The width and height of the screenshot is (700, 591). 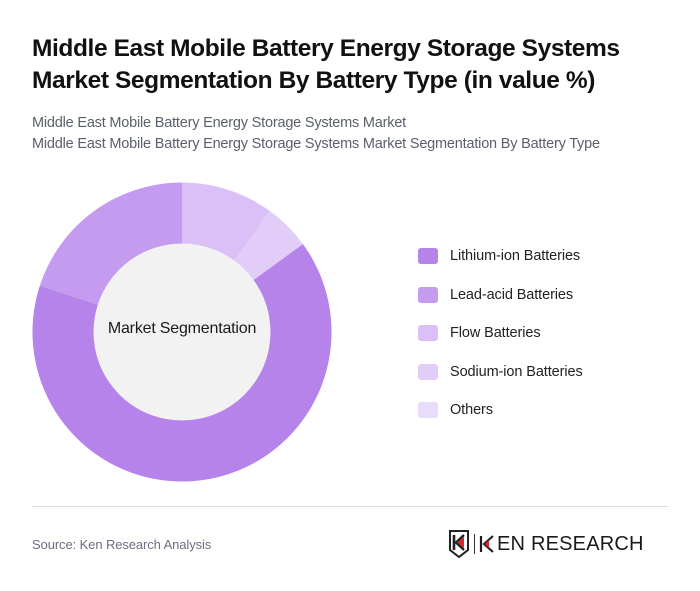 I want to click on legend-label: Lead-acid Batteries, so click(x=512, y=294).